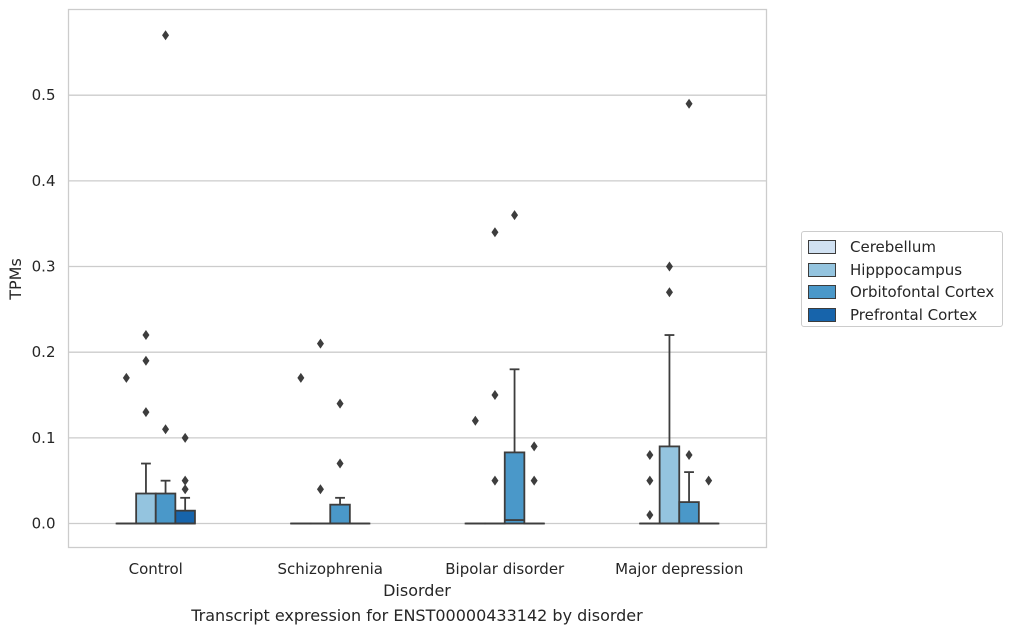  I want to click on legend-item: Prefrontal Cortex, so click(905, 315).